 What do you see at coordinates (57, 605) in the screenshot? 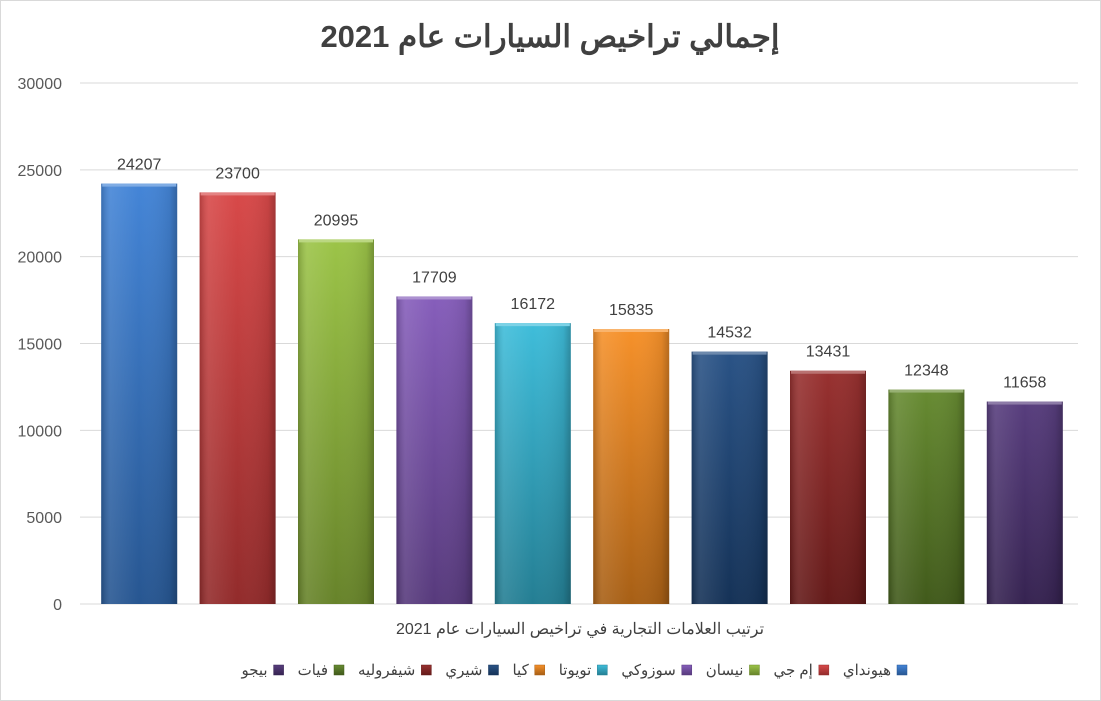
I see `y-tick-label: 0` at bounding box center [57, 605].